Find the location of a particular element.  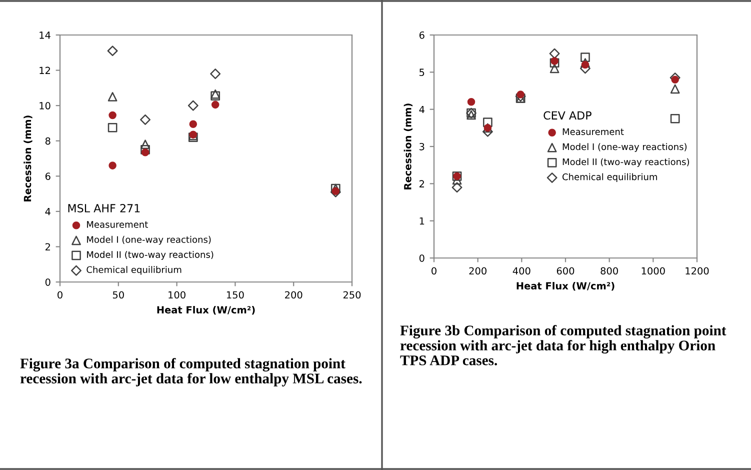

y-tick-label: 3 is located at coordinates (422, 146).